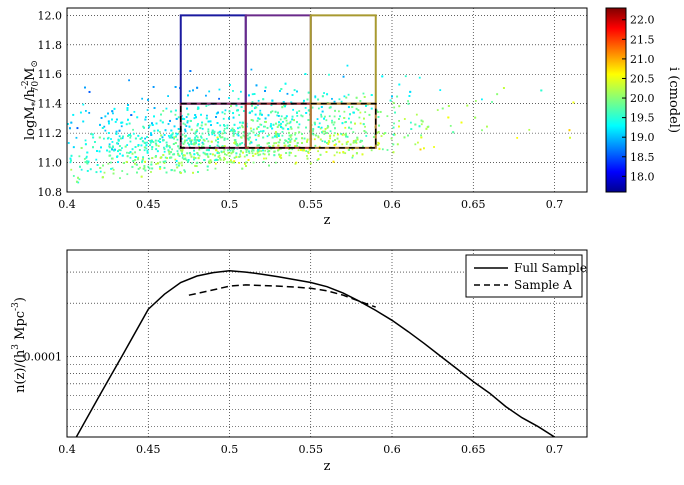 The image size is (684, 485). What do you see at coordinates (642, 118) in the screenshot?
I see `colorbar-tick-label: 19.5` at bounding box center [642, 118].